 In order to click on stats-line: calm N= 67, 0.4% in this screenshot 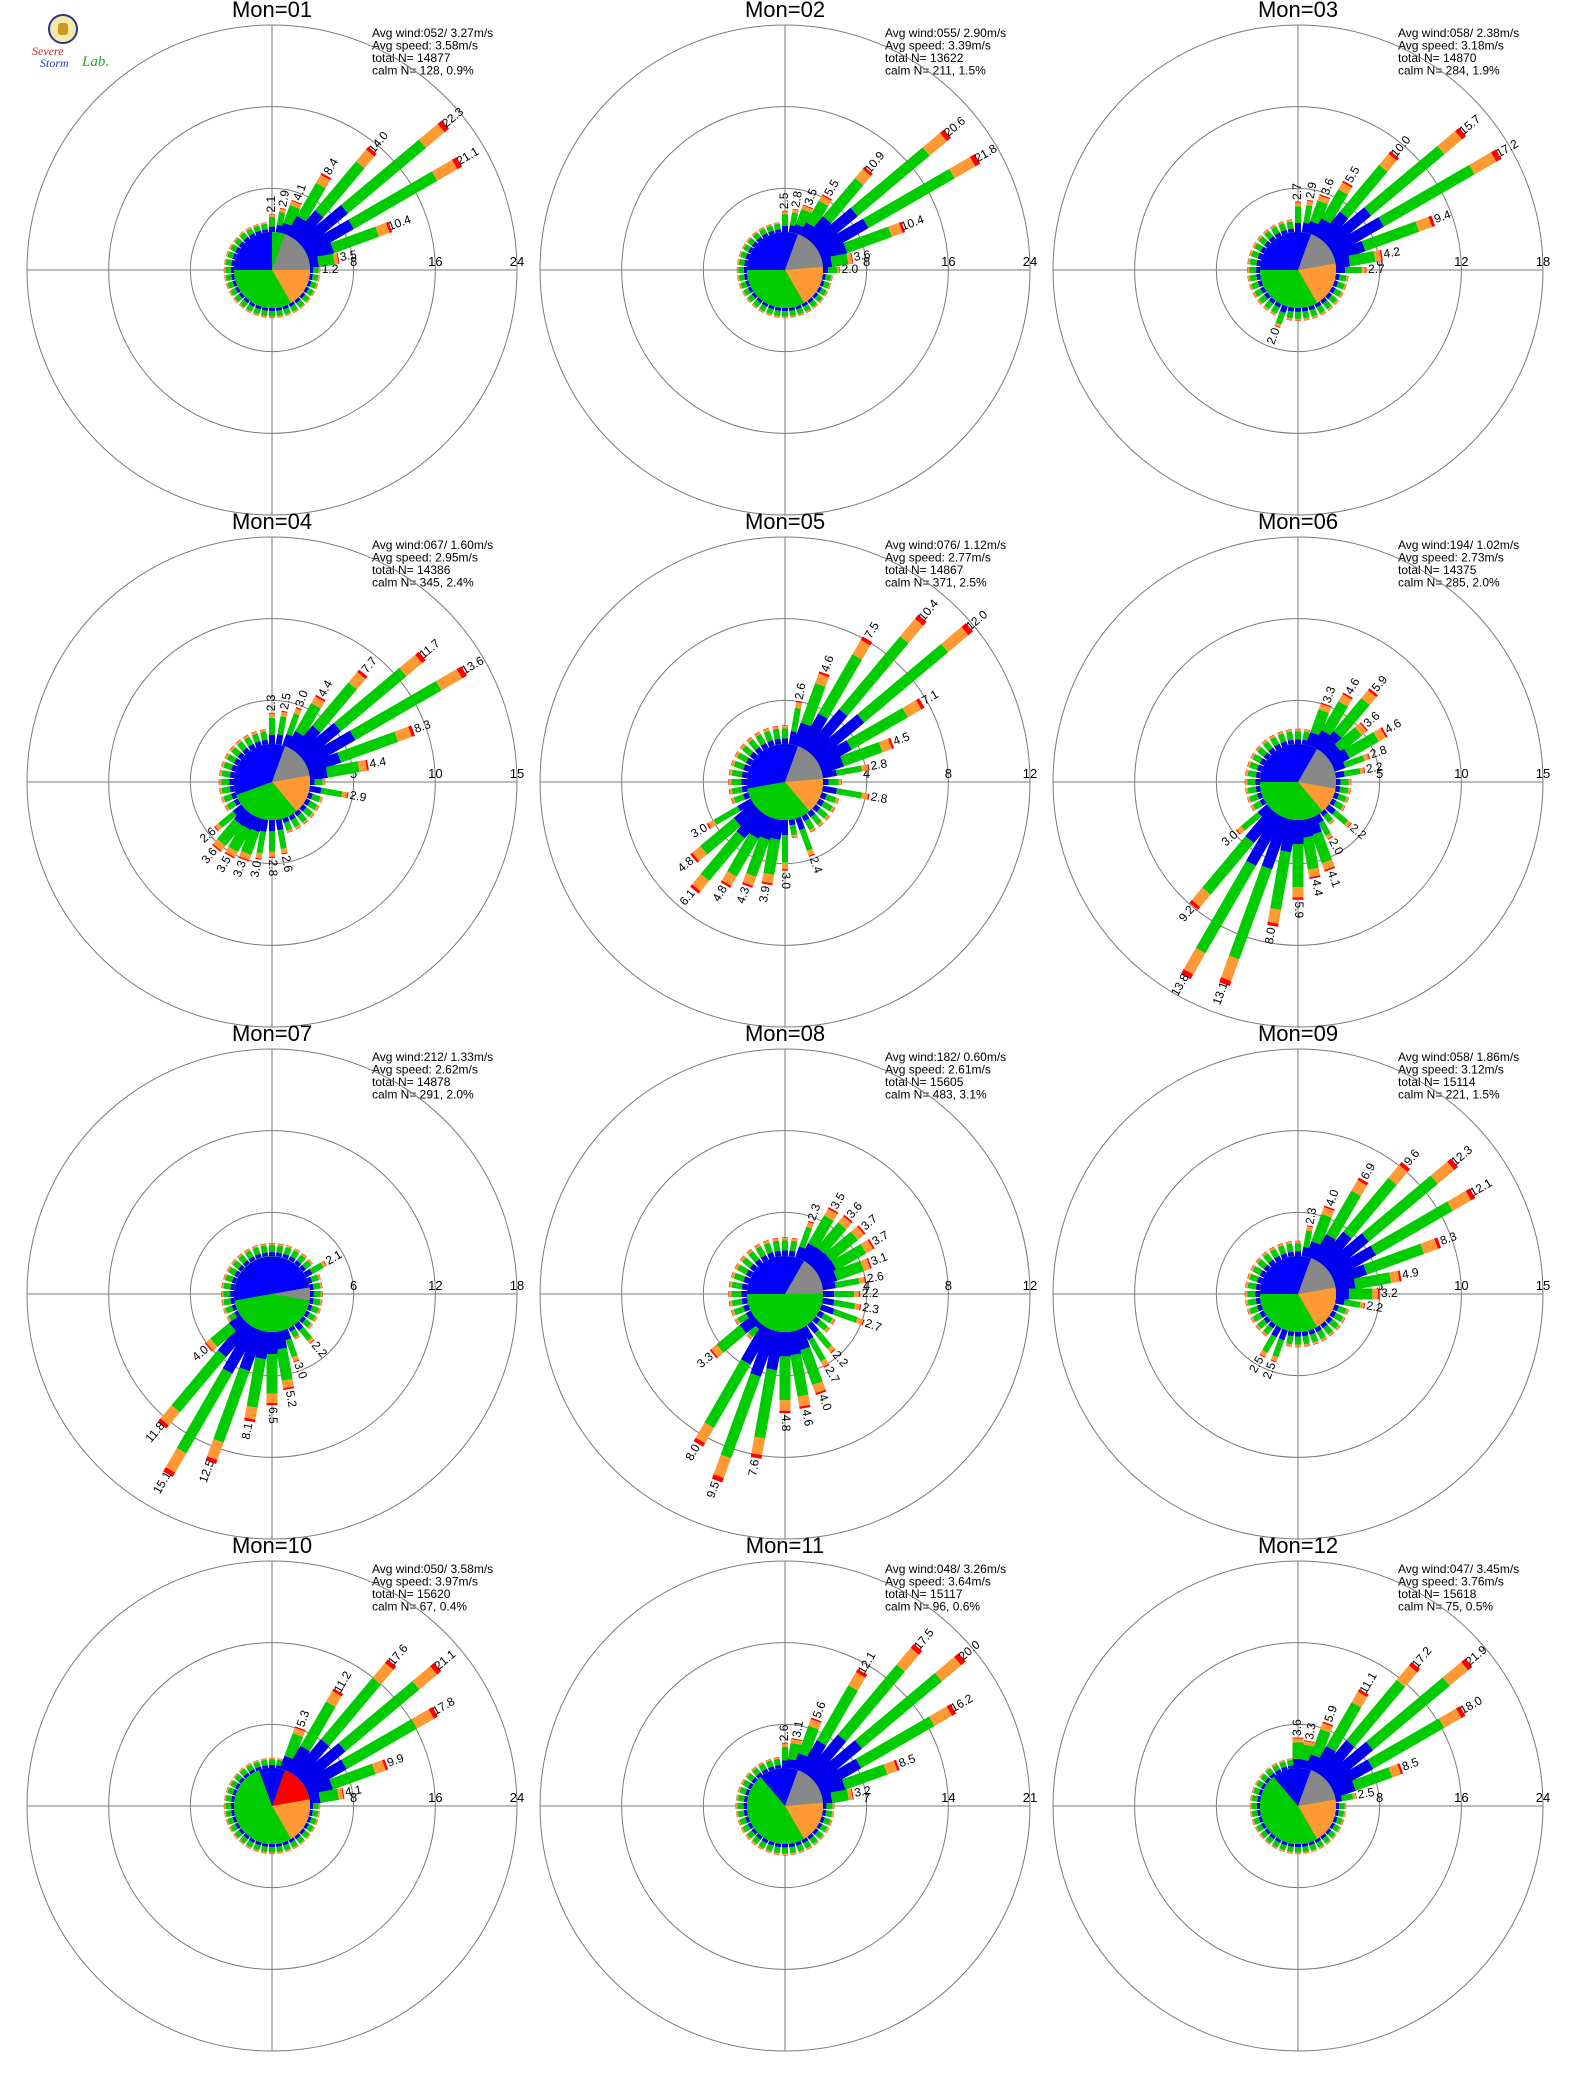, I will do `click(419, 1607)`.